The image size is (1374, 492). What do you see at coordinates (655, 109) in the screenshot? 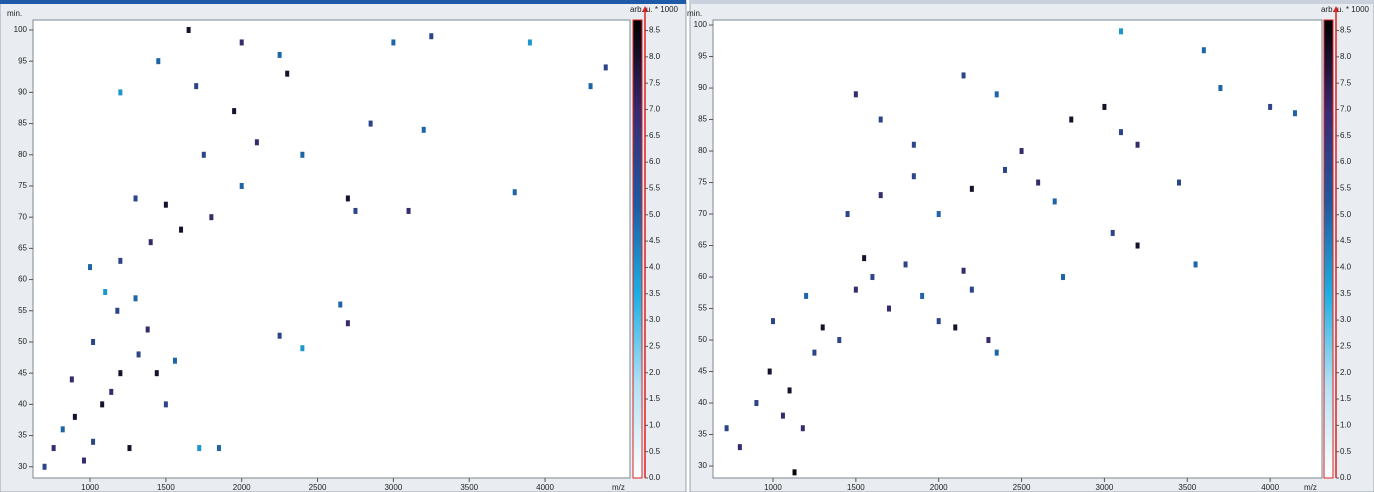
I see `colorbar-tick-label: 7.0` at bounding box center [655, 109].